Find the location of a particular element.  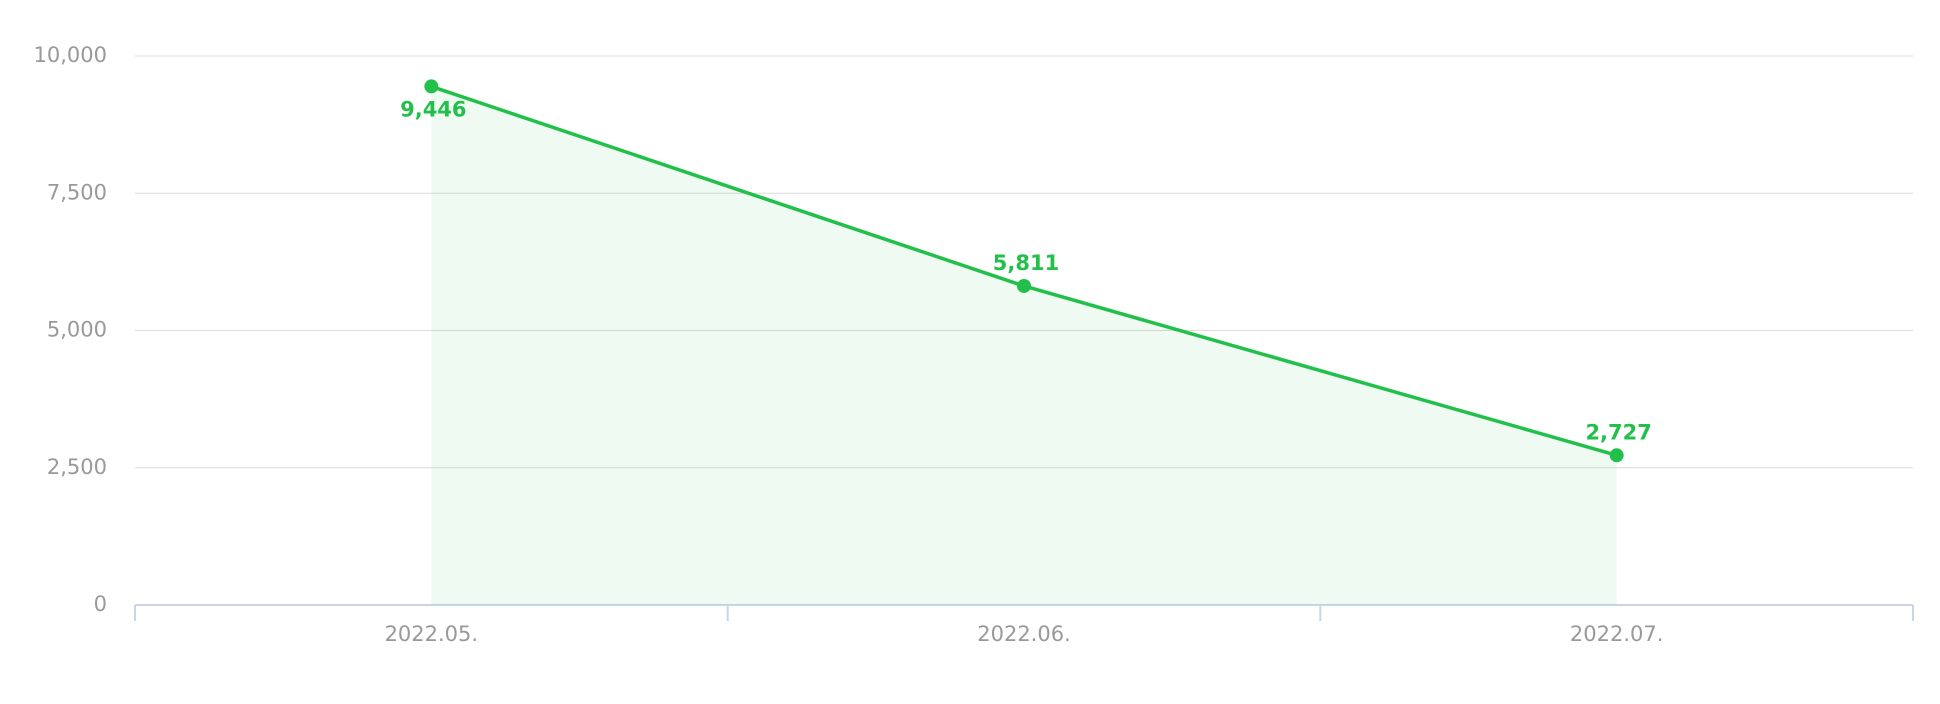

y-tick-label: 7,500 is located at coordinates (77, 192).